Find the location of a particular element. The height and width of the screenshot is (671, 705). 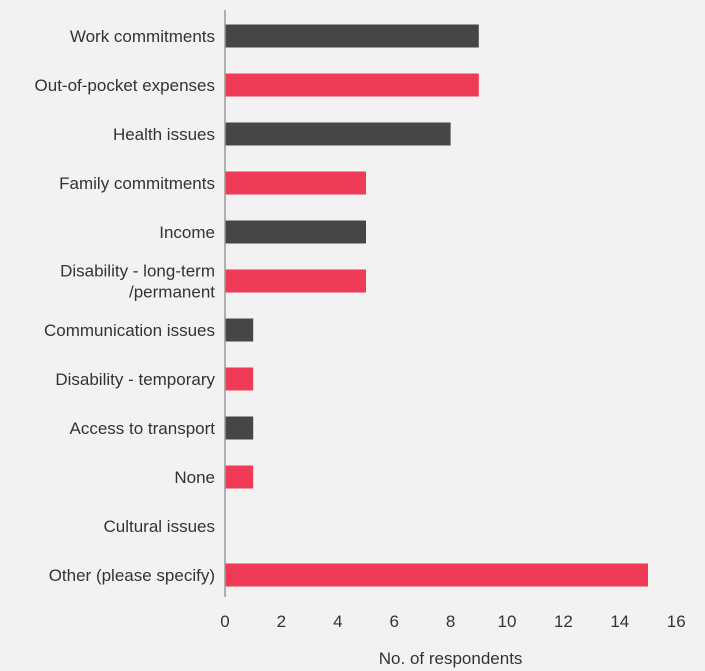

category-label-line: Cultural issues is located at coordinates (160, 526).